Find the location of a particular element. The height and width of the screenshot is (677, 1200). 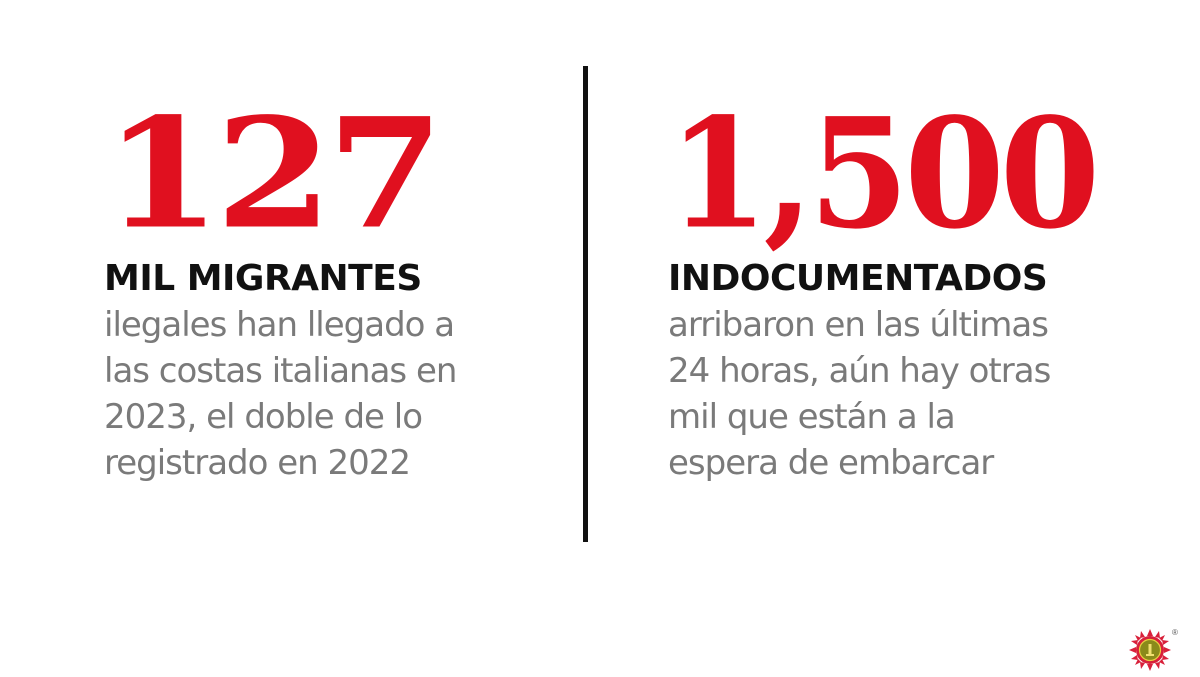

registered-mark: ® is located at coordinates (1175, 632).